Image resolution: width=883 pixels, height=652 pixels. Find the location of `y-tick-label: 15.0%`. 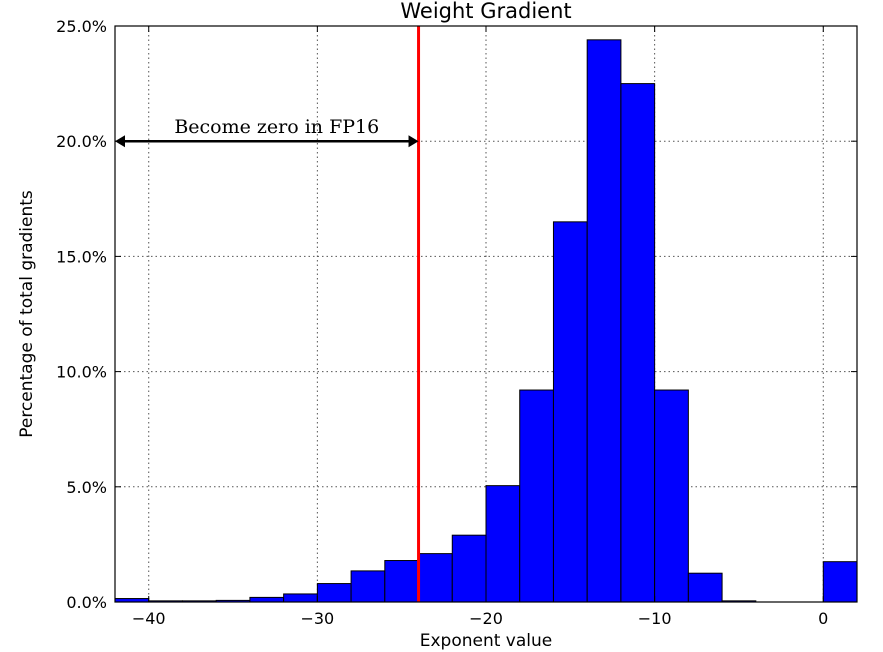

y-tick-label: 15.0% is located at coordinates (81, 256).